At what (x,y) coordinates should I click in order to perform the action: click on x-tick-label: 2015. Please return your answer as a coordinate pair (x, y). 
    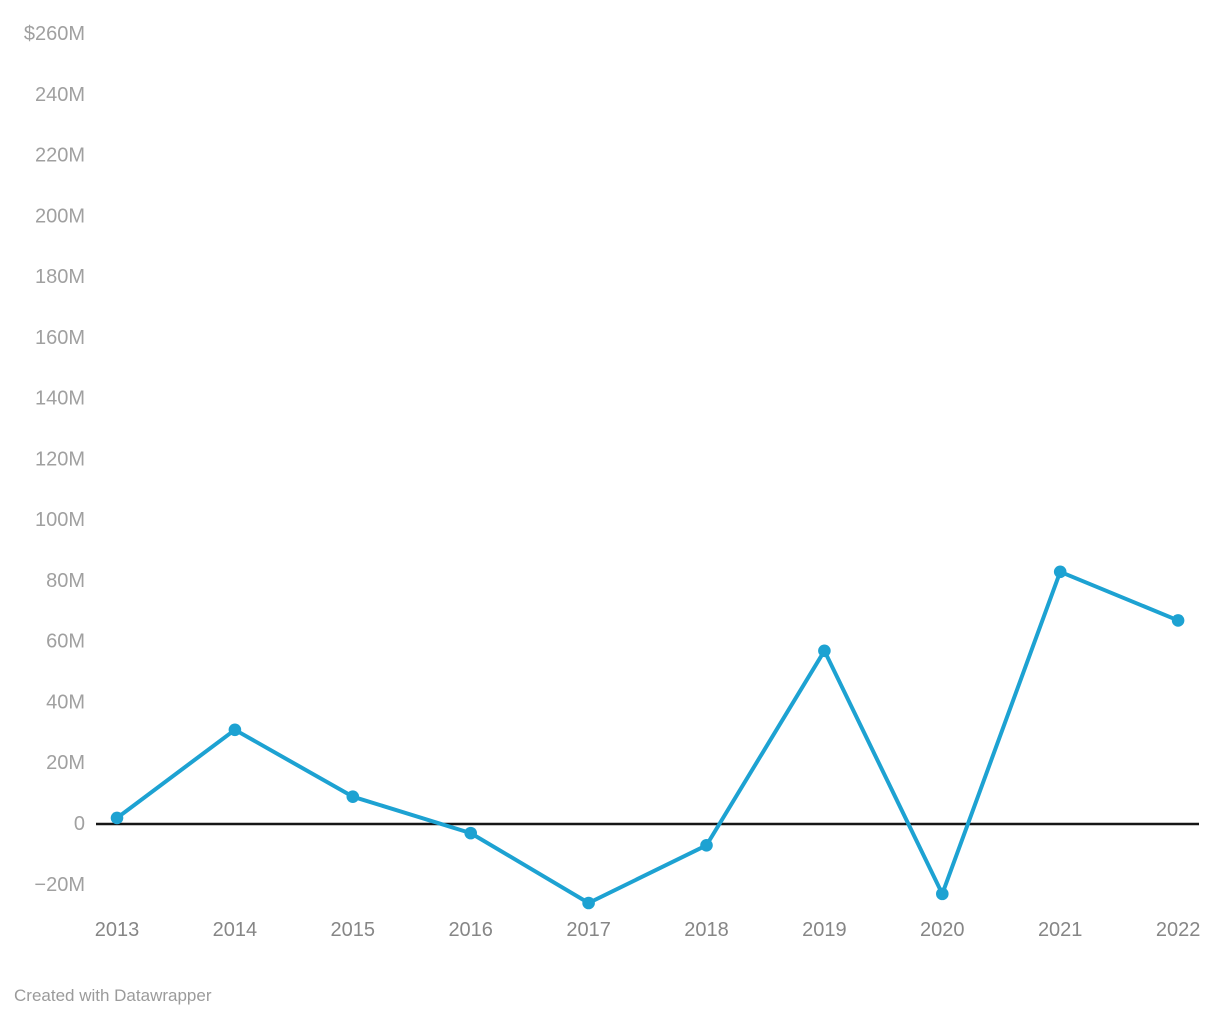
    Looking at the image, I should click on (353, 930).